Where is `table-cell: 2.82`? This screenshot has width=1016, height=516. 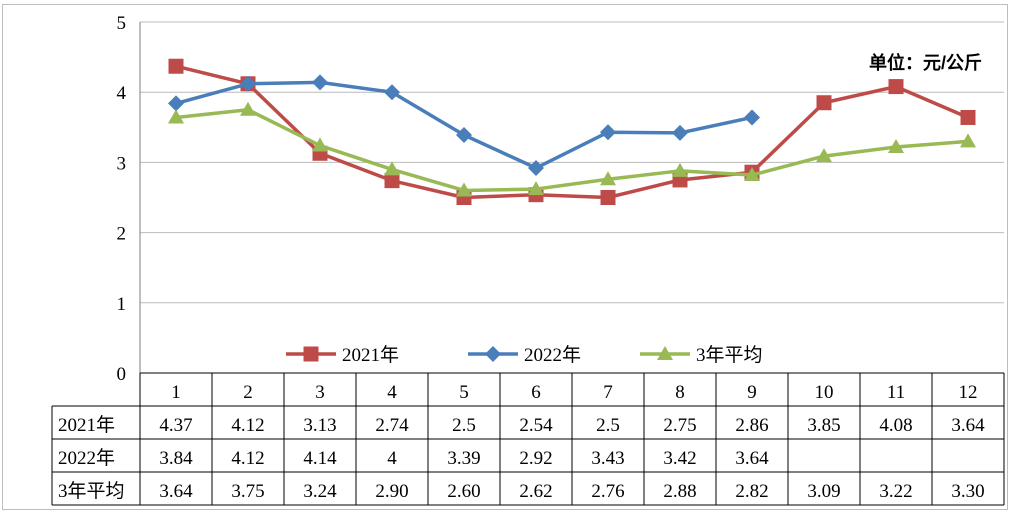 table-cell: 2.82 is located at coordinates (751, 491).